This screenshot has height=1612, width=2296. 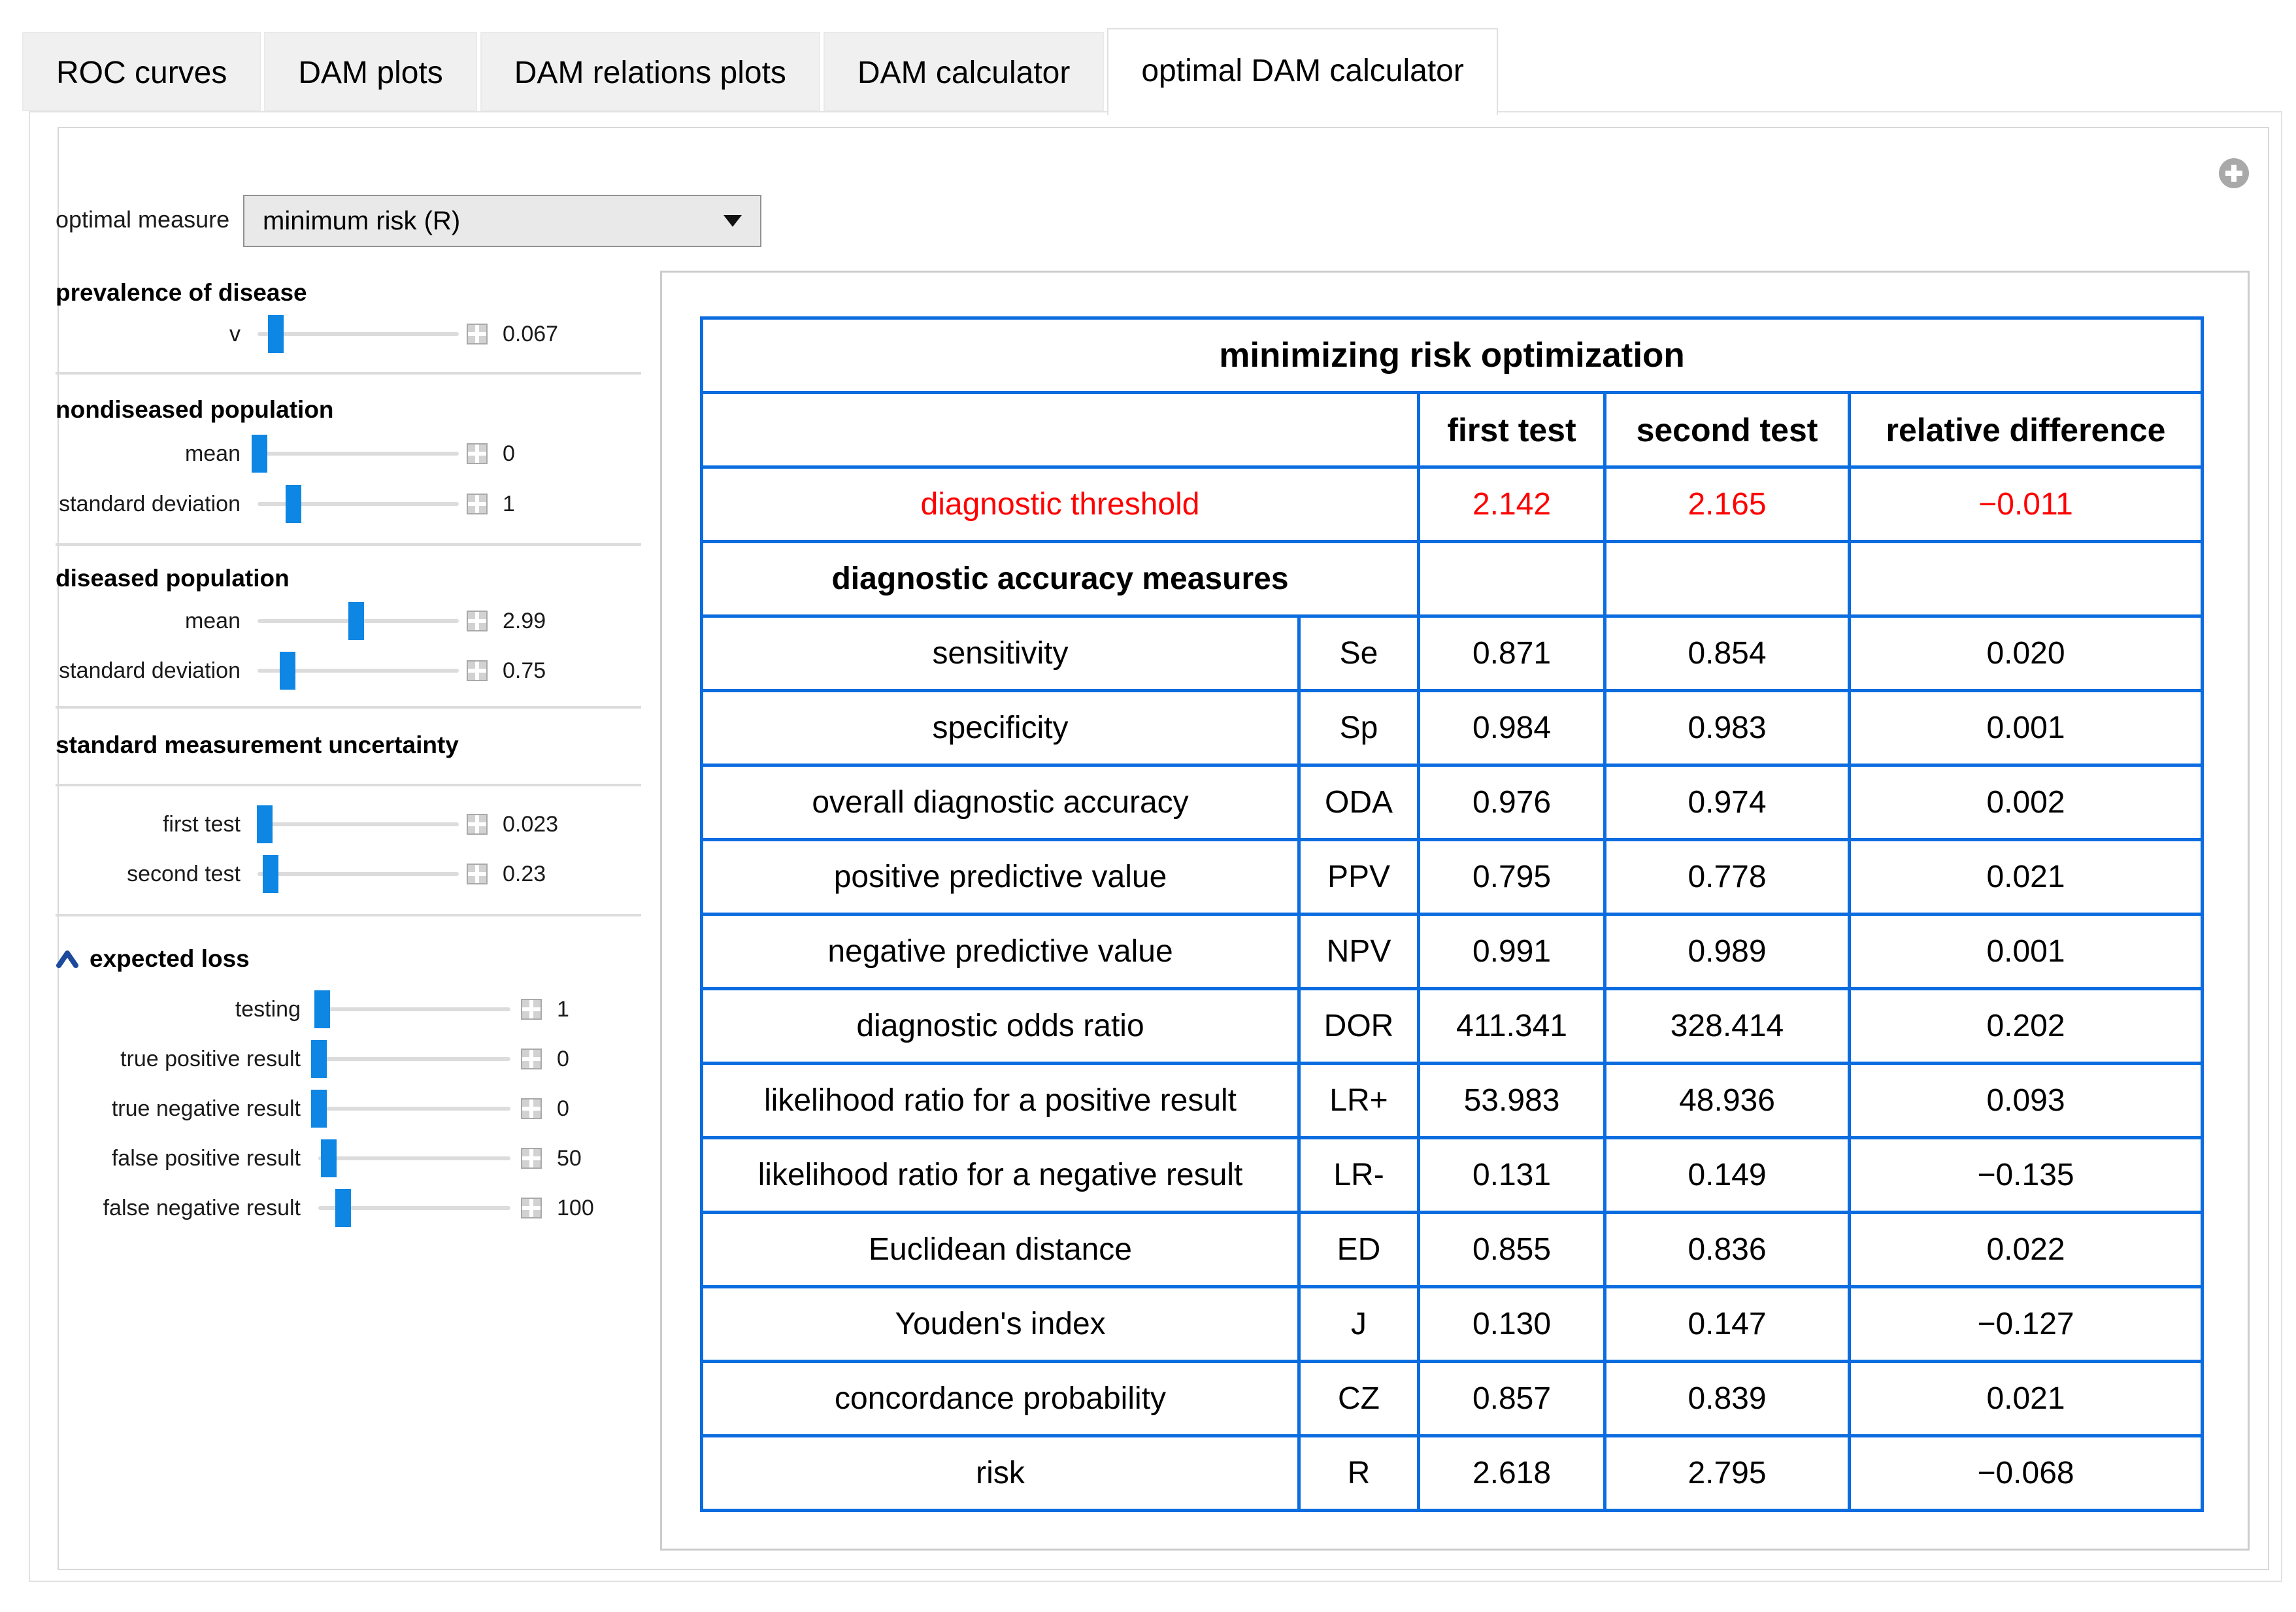 I want to click on measure-label-cell: positive predictive value, so click(x=1000, y=877).